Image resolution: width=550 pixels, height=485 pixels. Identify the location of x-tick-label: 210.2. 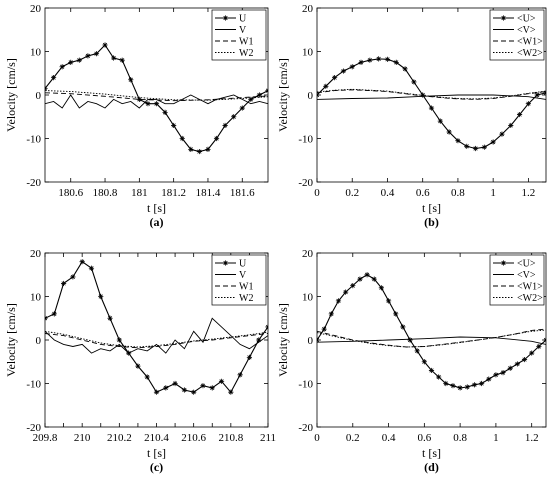
(119, 438).